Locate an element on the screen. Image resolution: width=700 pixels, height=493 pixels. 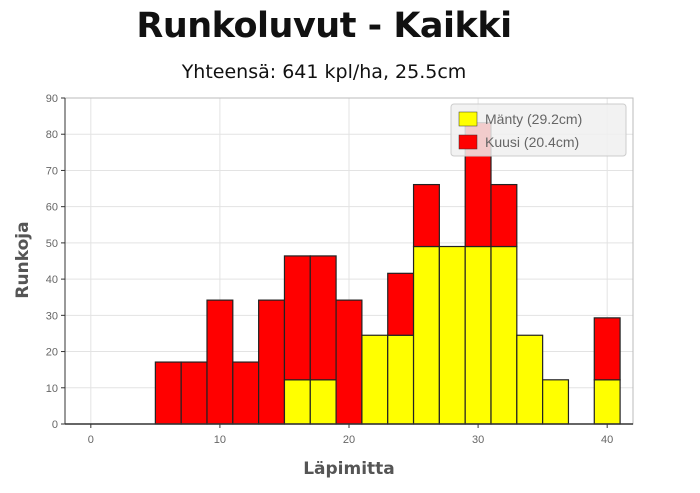
y-tick-label-20: 20 is located at coordinates (52, 353).